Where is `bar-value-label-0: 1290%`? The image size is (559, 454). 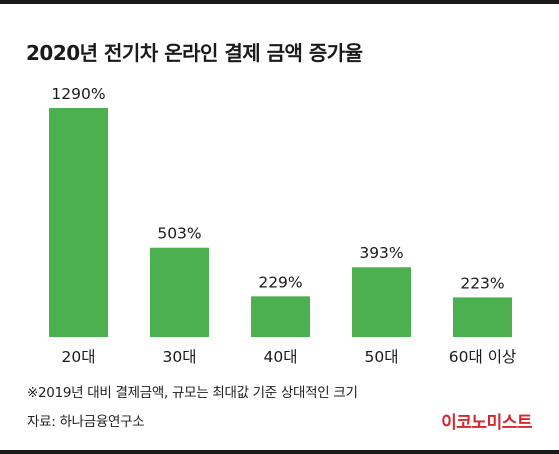
bar-value-label-0: 1290% is located at coordinates (78, 94).